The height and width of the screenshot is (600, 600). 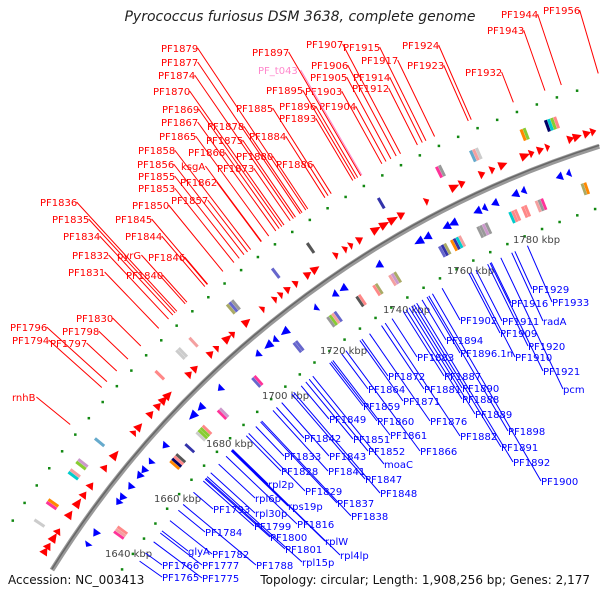 What do you see at coordinates (331, 122) in the screenshot?
I see `rna-gene-label-leader-line` at bounding box center [331, 122].